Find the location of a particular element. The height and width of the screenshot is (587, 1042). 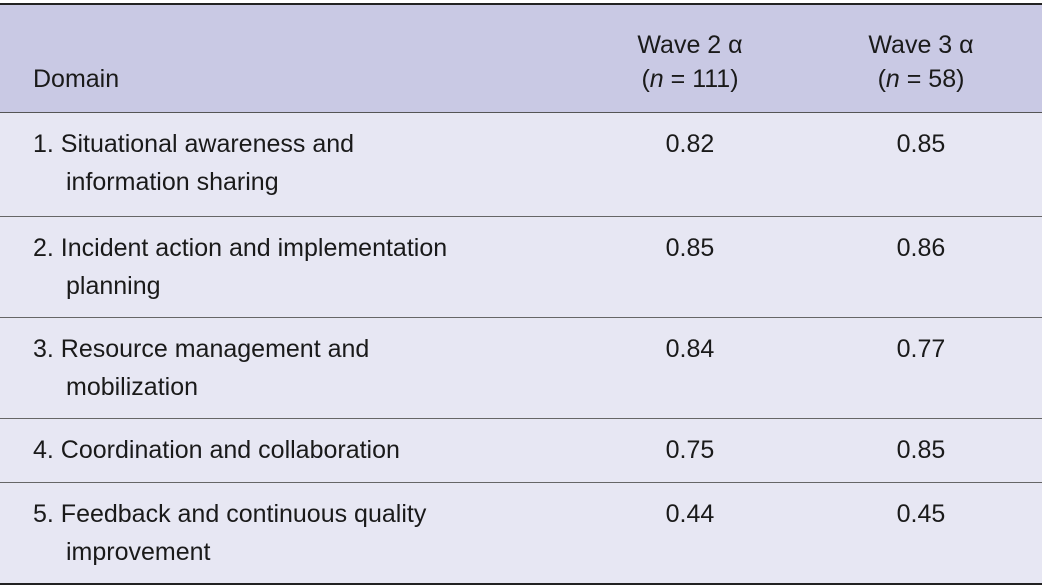

wave3-cell: 0.45 is located at coordinates (921, 513).